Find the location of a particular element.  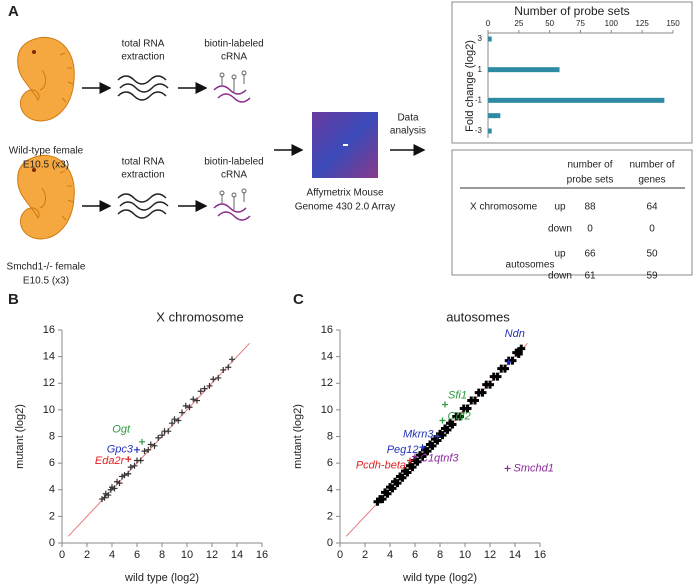

crna-icon is located at coordinates (232, 86).